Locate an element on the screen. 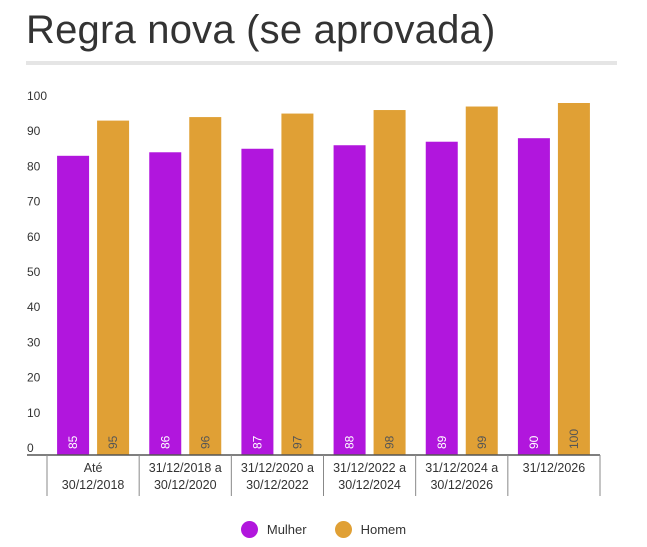 Image resolution: width=647 pixels, height=547 pixels. x-tick-label: 31/12/2024 a is located at coordinates (461, 468).